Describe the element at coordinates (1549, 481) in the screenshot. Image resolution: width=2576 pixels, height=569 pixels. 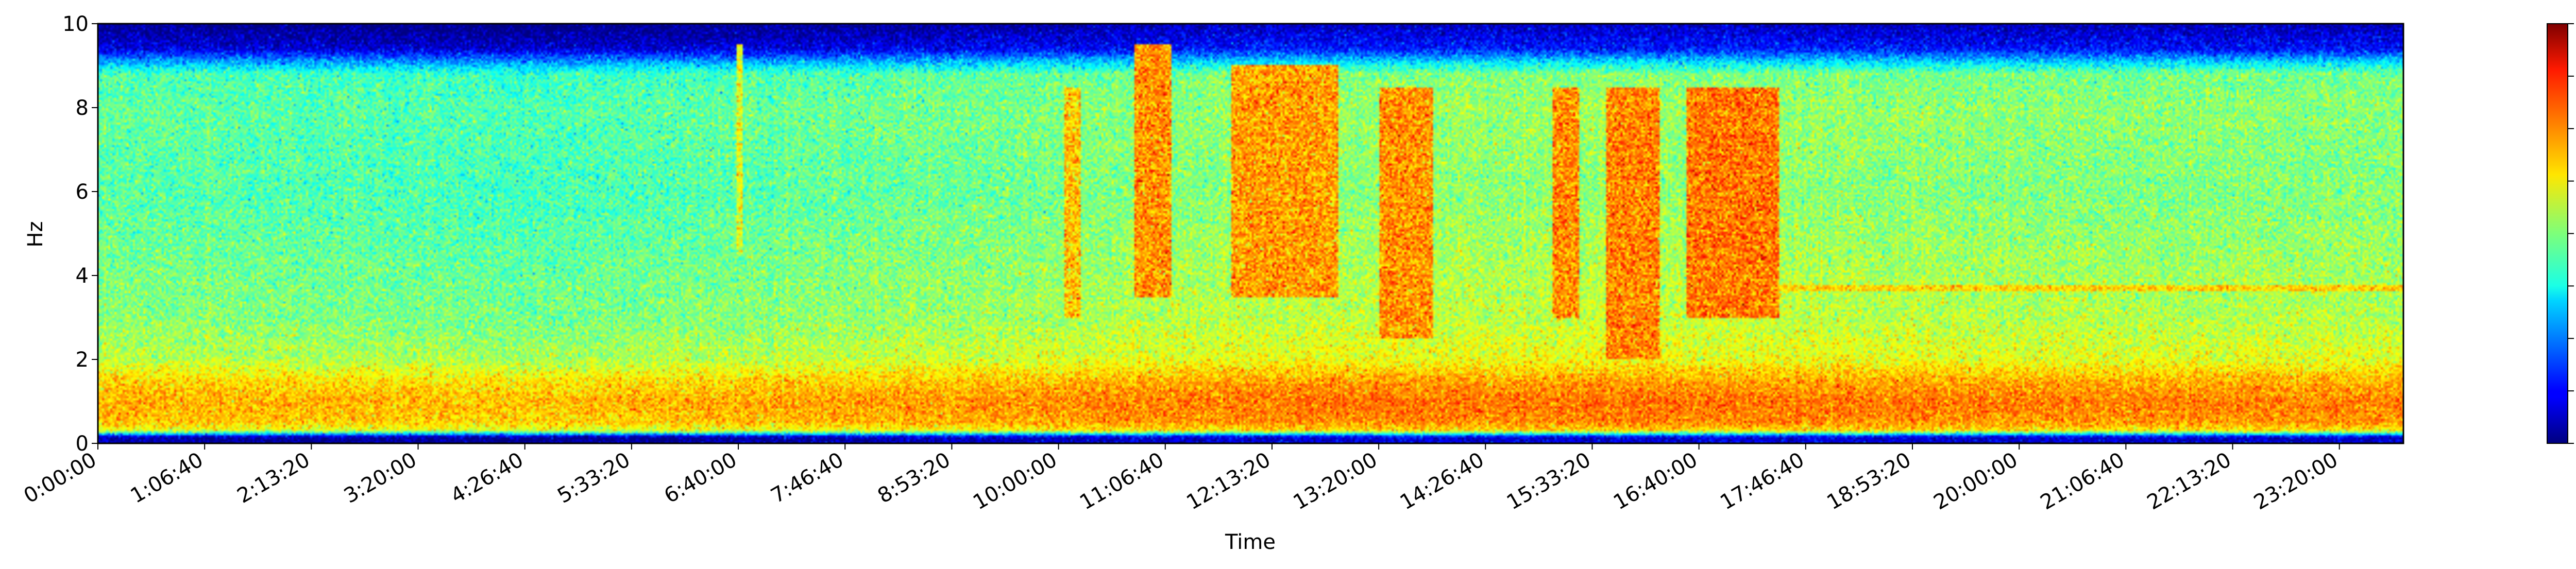
I see `x-tick-label: 15:33:20` at that location.